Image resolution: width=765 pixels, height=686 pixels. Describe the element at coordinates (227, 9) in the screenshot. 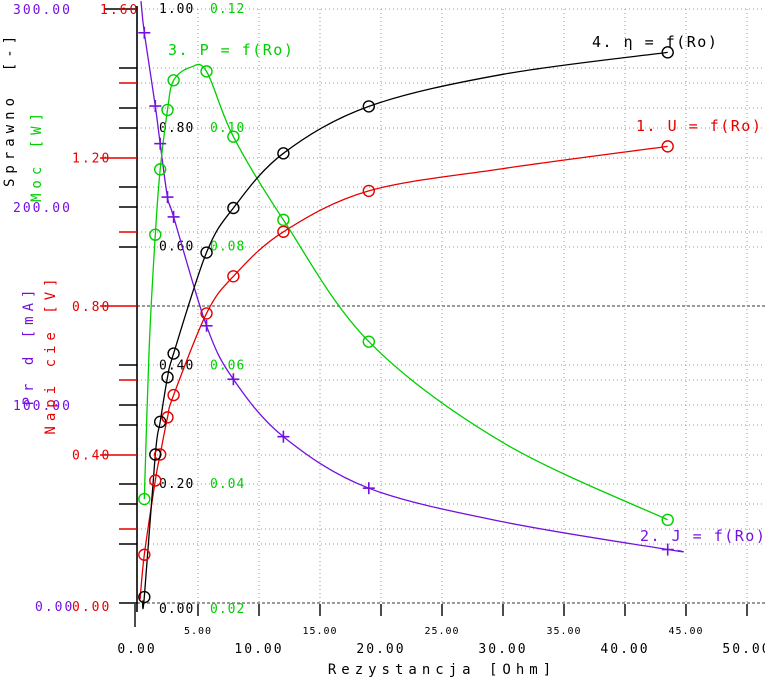

I see `inner-label-moc: 0.12` at that location.